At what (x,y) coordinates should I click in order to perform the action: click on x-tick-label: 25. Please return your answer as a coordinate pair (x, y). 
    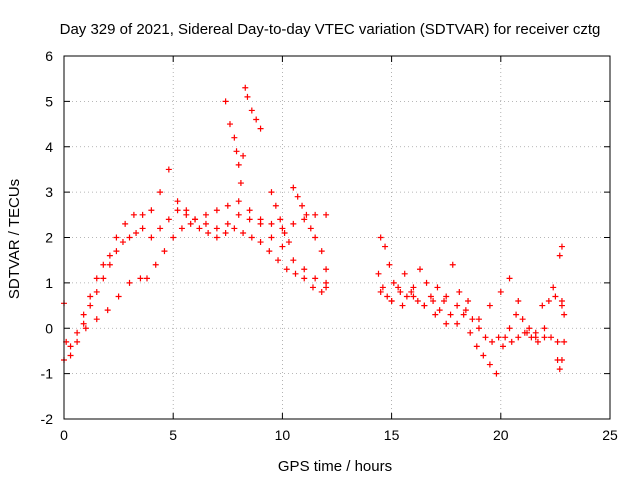
    Looking at the image, I should click on (610, 435).